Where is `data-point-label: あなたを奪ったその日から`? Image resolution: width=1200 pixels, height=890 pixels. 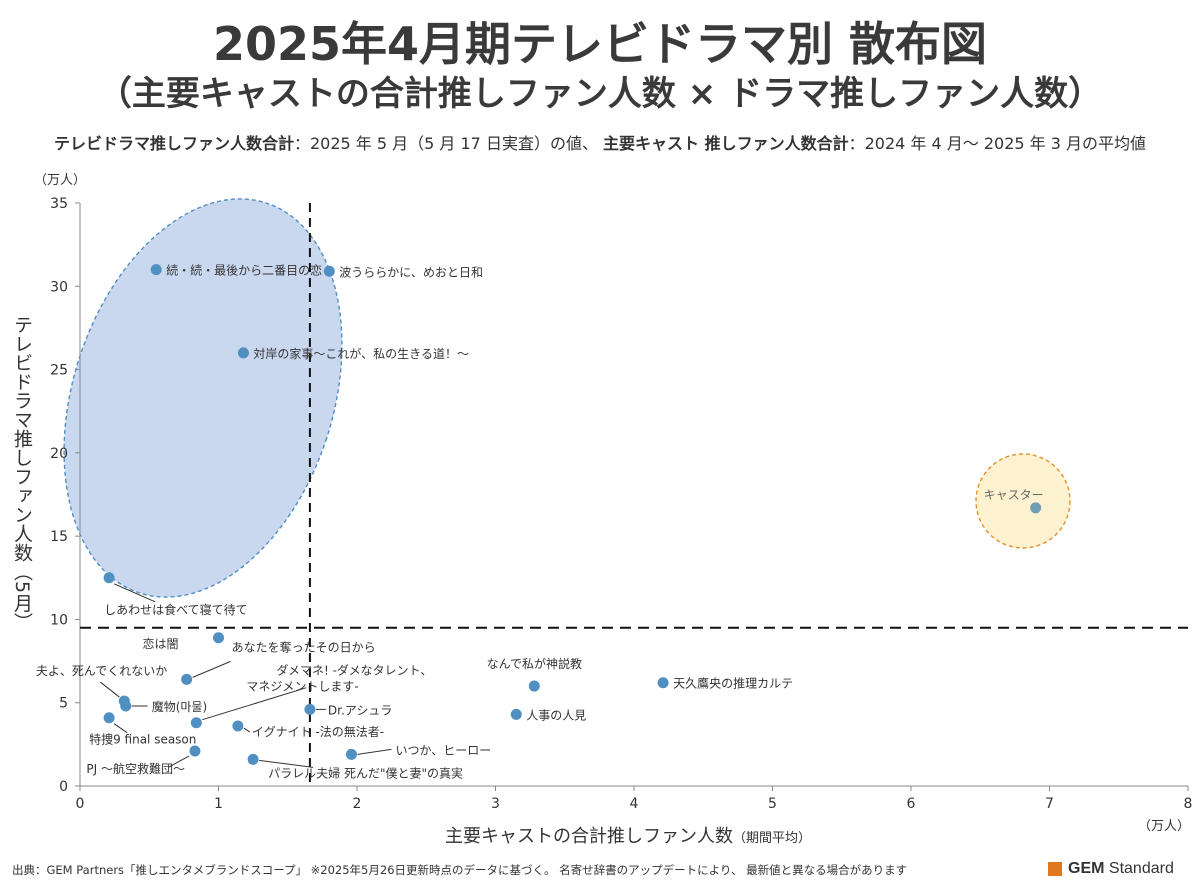
data-point-label: あなたを奪ったその日から is located at coordinates (304, 646).